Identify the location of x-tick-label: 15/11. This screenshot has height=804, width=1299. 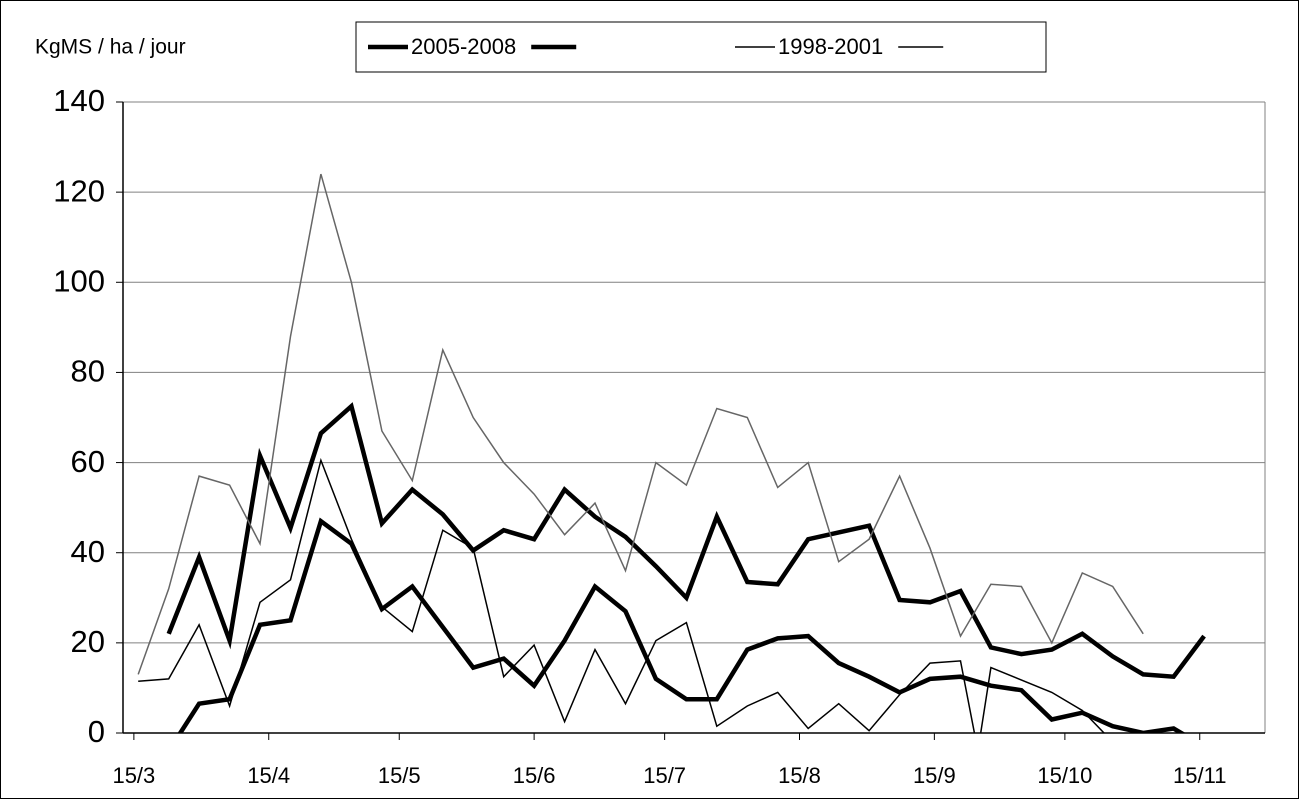
(1199, 775).